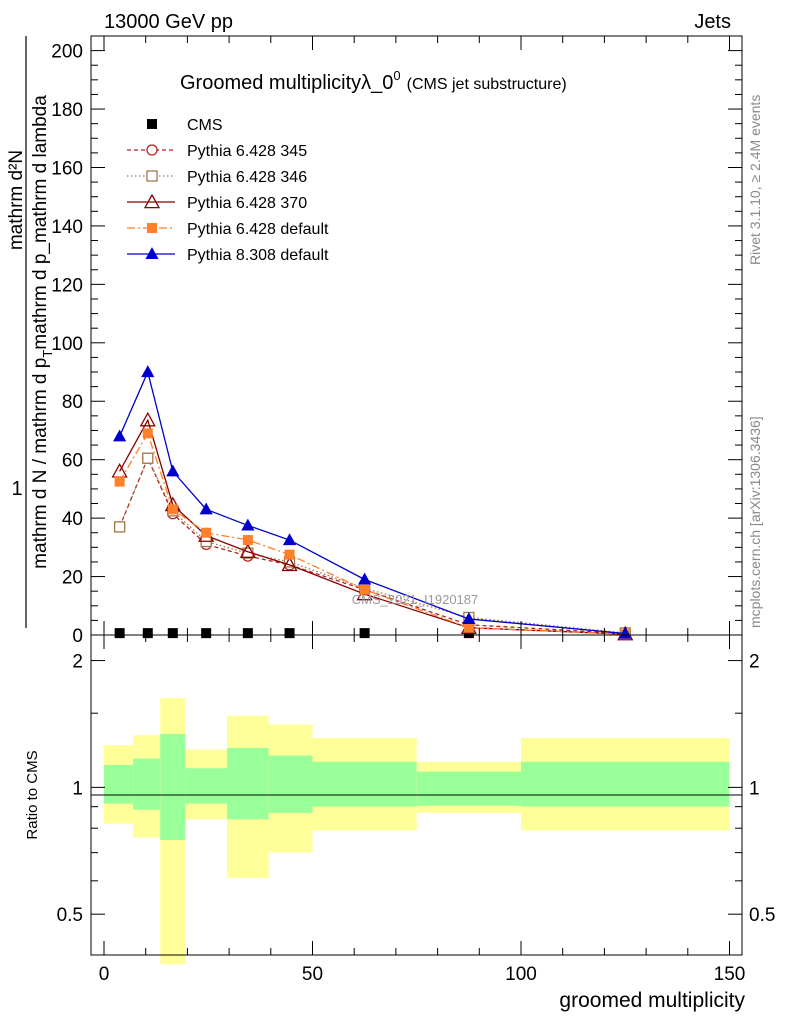 The height and width of the screenshot is (1024, 786). Describe the element at coordinates (712, 22) in the screenshot. I see `header-process: Jets` at that location.